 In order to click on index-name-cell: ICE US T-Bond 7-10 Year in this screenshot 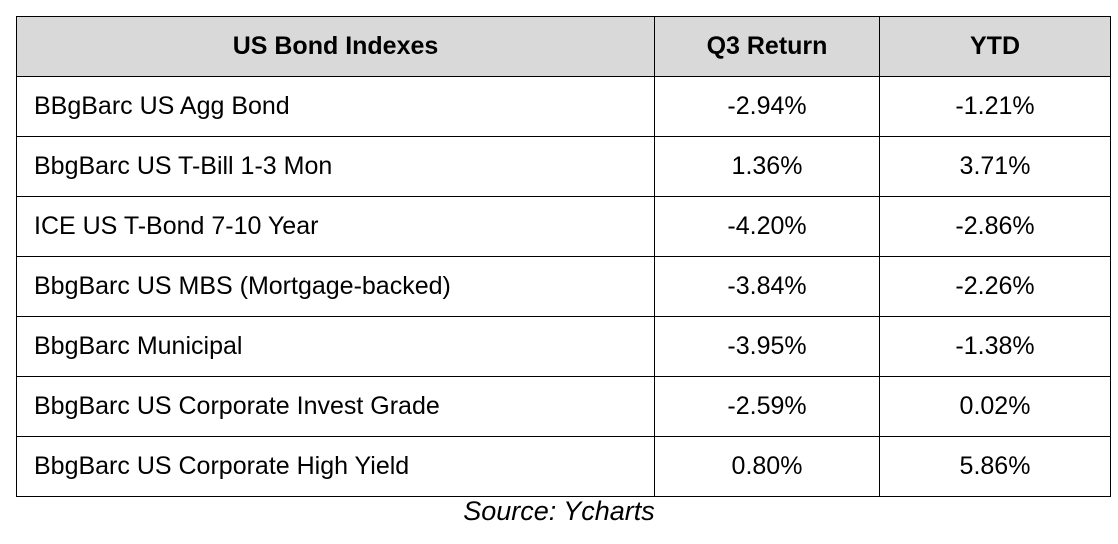, I will do `click(335, 226)`.